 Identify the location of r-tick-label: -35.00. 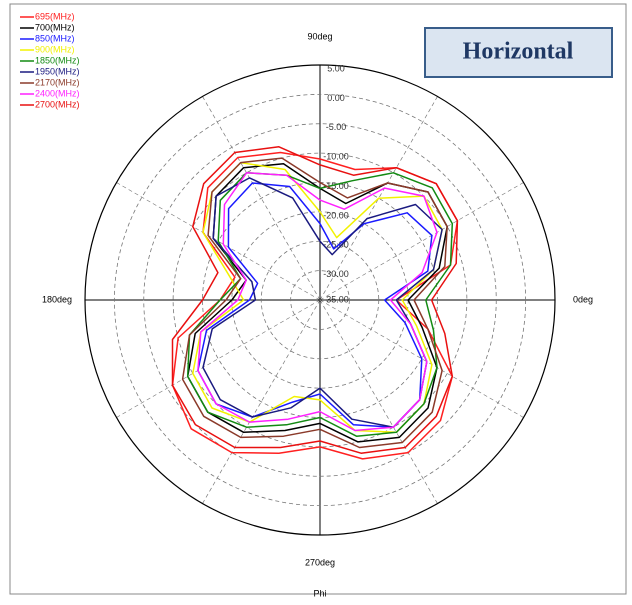
(336, 299).